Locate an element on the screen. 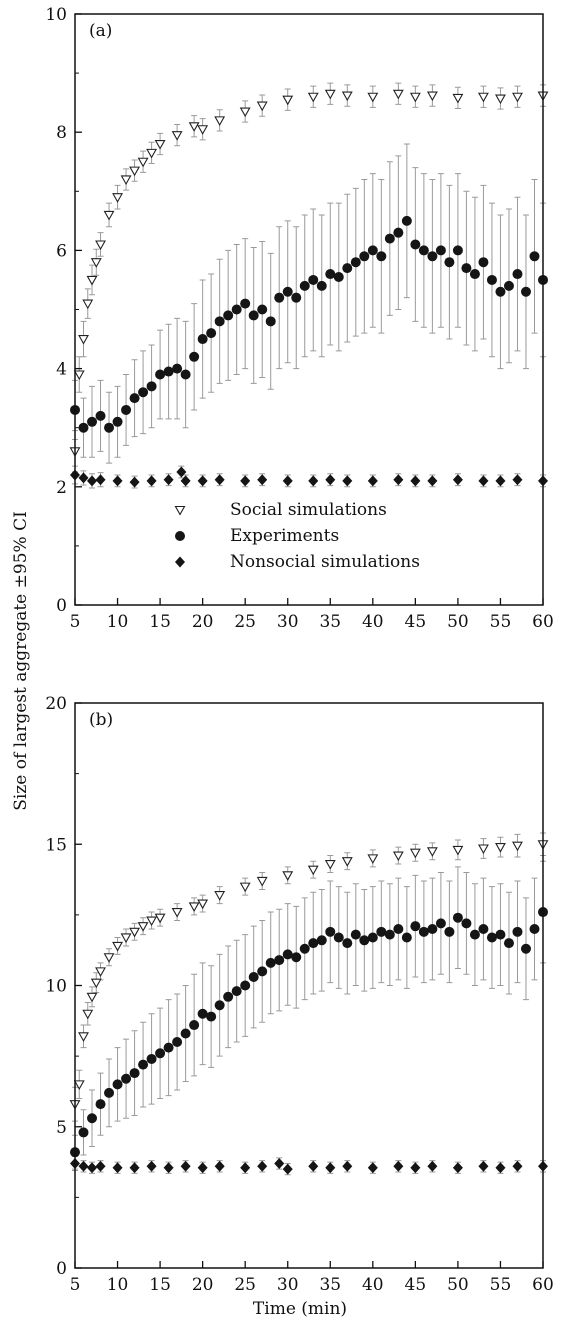  x-tick-label: 60 is located at coordinates (543, 1285).